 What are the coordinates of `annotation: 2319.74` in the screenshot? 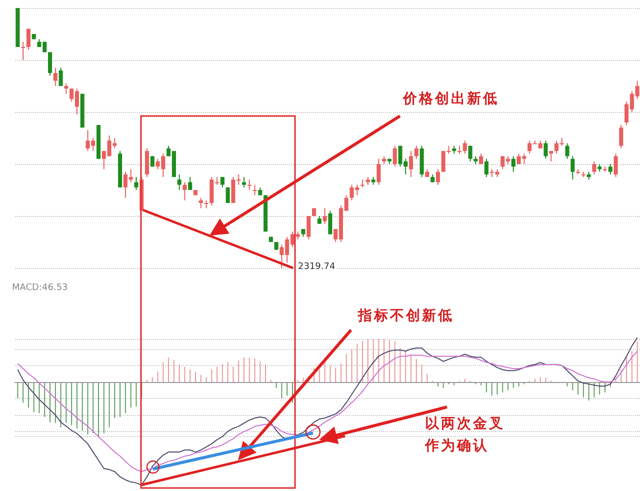 It's located at (316, 267).